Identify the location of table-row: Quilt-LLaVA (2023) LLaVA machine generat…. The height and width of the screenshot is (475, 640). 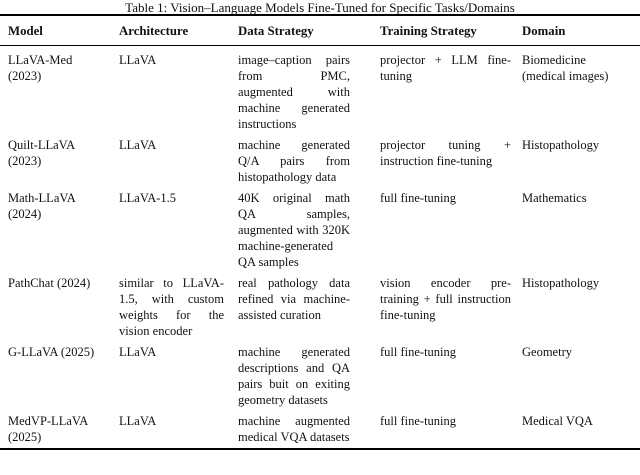
(320, 161).